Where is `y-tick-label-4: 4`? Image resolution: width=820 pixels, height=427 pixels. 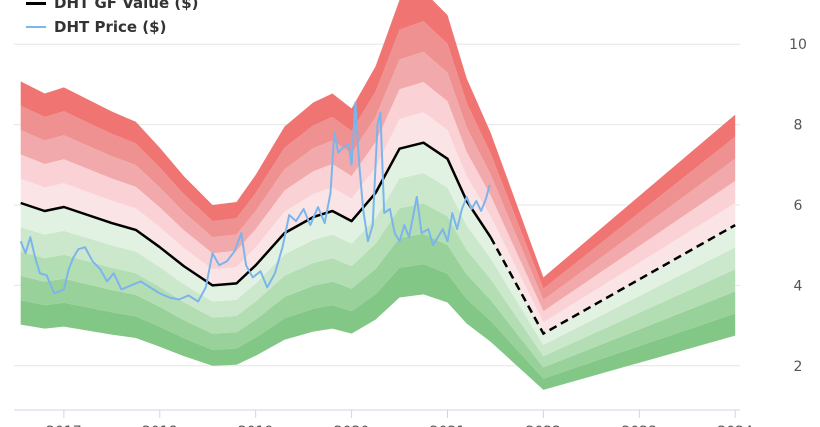 y-tick-label-4: 4 is located at coordinates (798, 286).